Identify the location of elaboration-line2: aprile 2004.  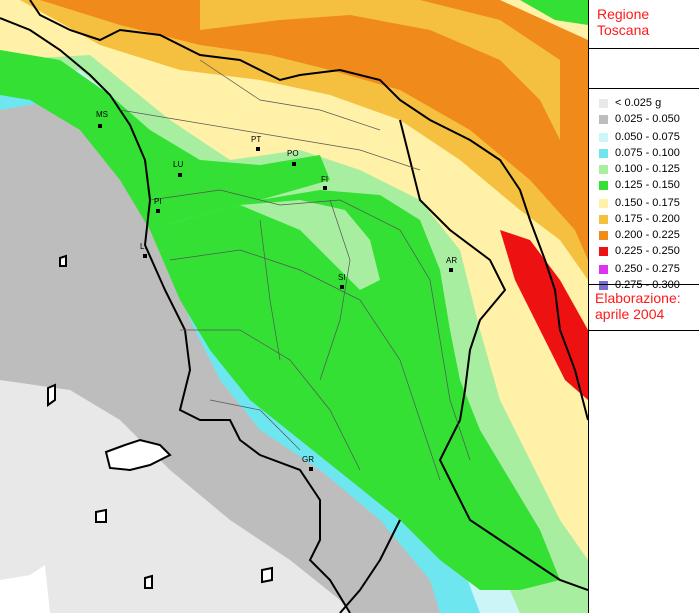
(630, 314).